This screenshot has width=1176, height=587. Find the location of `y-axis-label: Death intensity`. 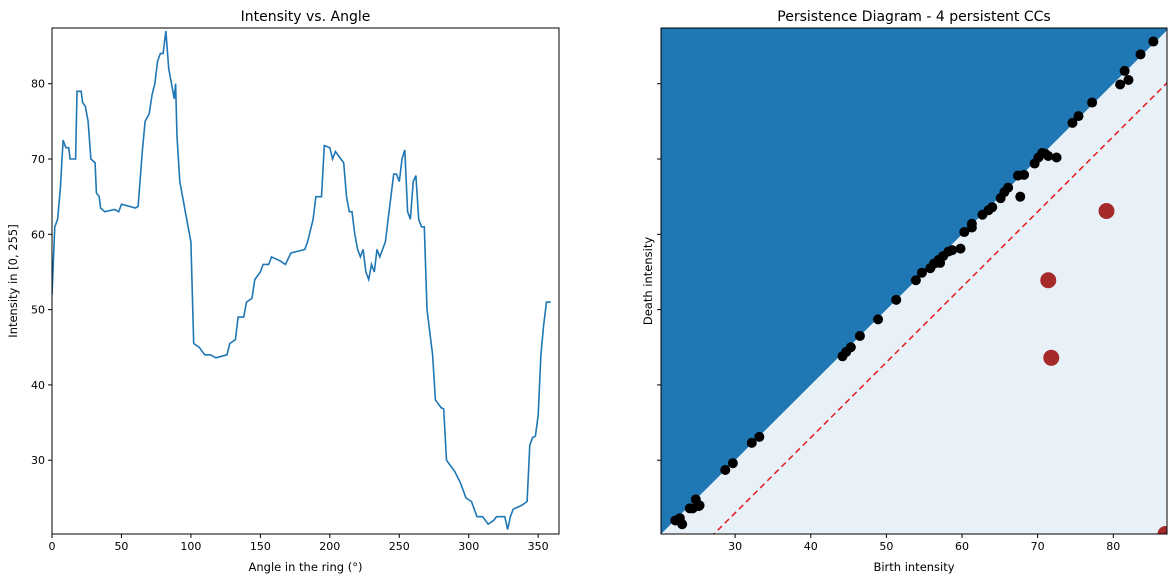

y-axis-label: Death intensity is located at coordinates (648, 281).